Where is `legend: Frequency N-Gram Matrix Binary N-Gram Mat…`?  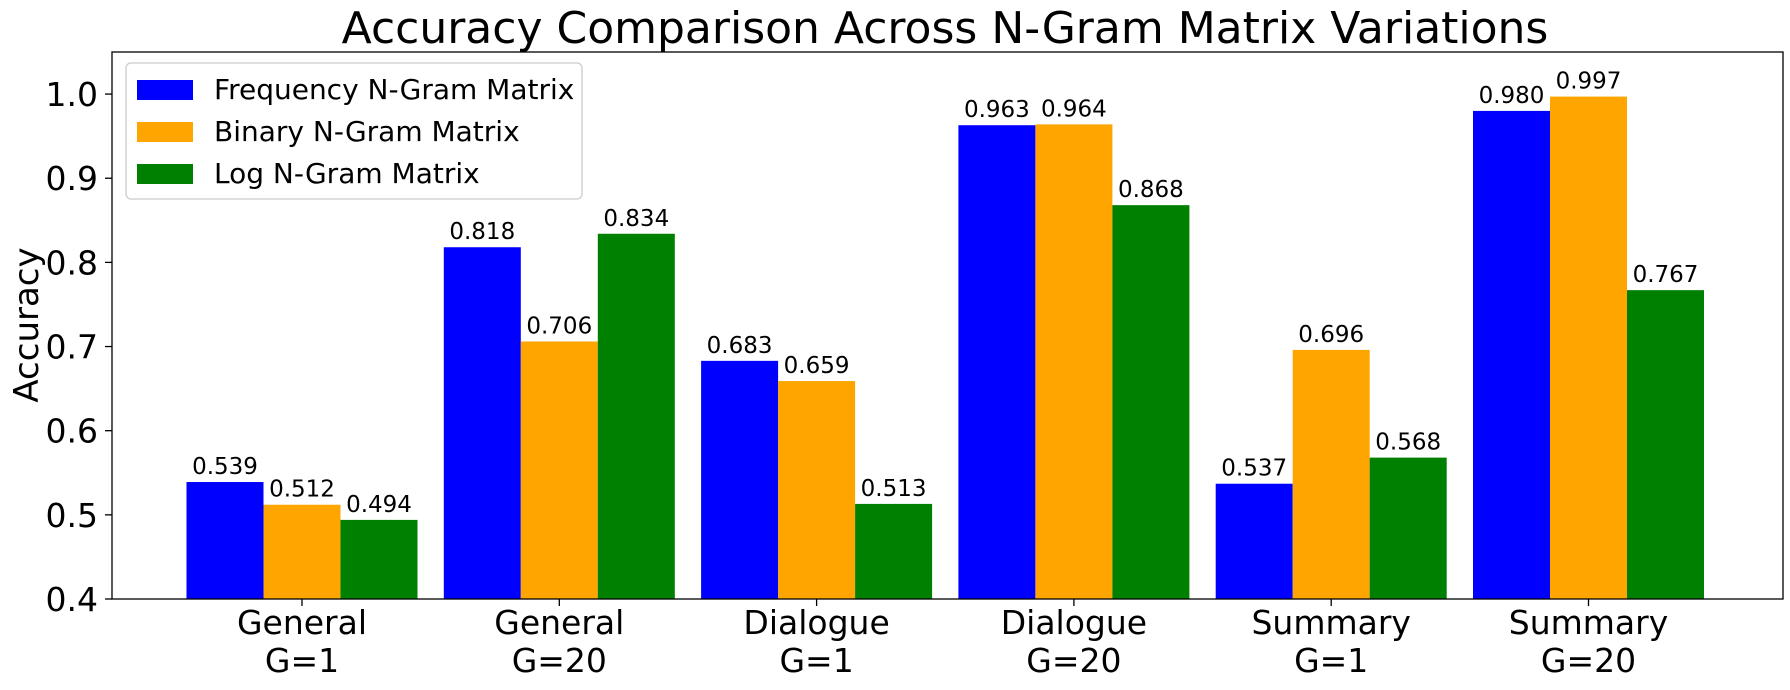 legend: Frequency N-Gram Matrix Binary N-Gram Mat… is located at coordinates (354, 131).